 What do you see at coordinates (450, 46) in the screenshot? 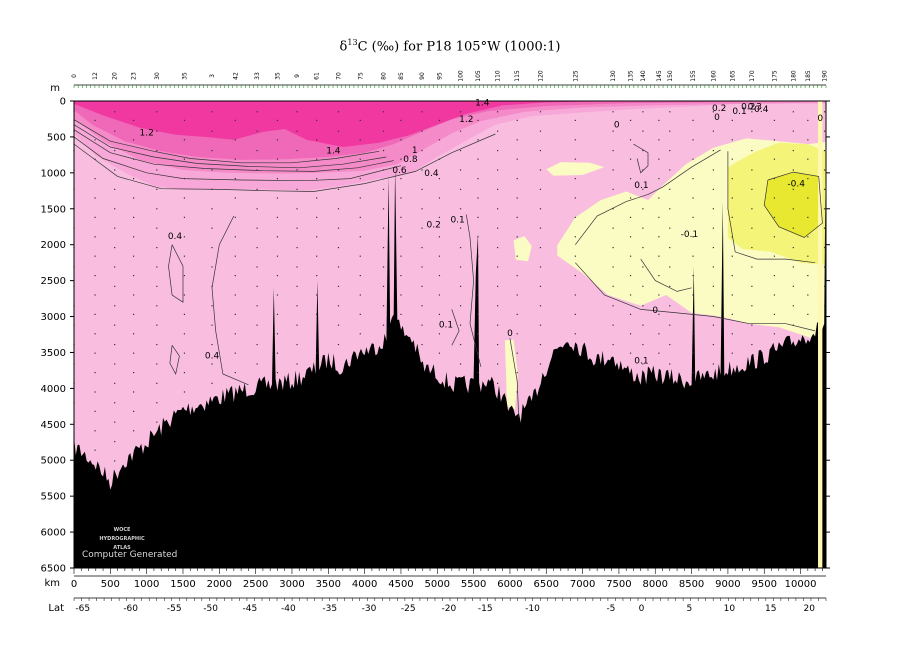
I see `chart-title: δ13C (‰) for P18 105°W (1000:1)` at bounding box center [450, 46].